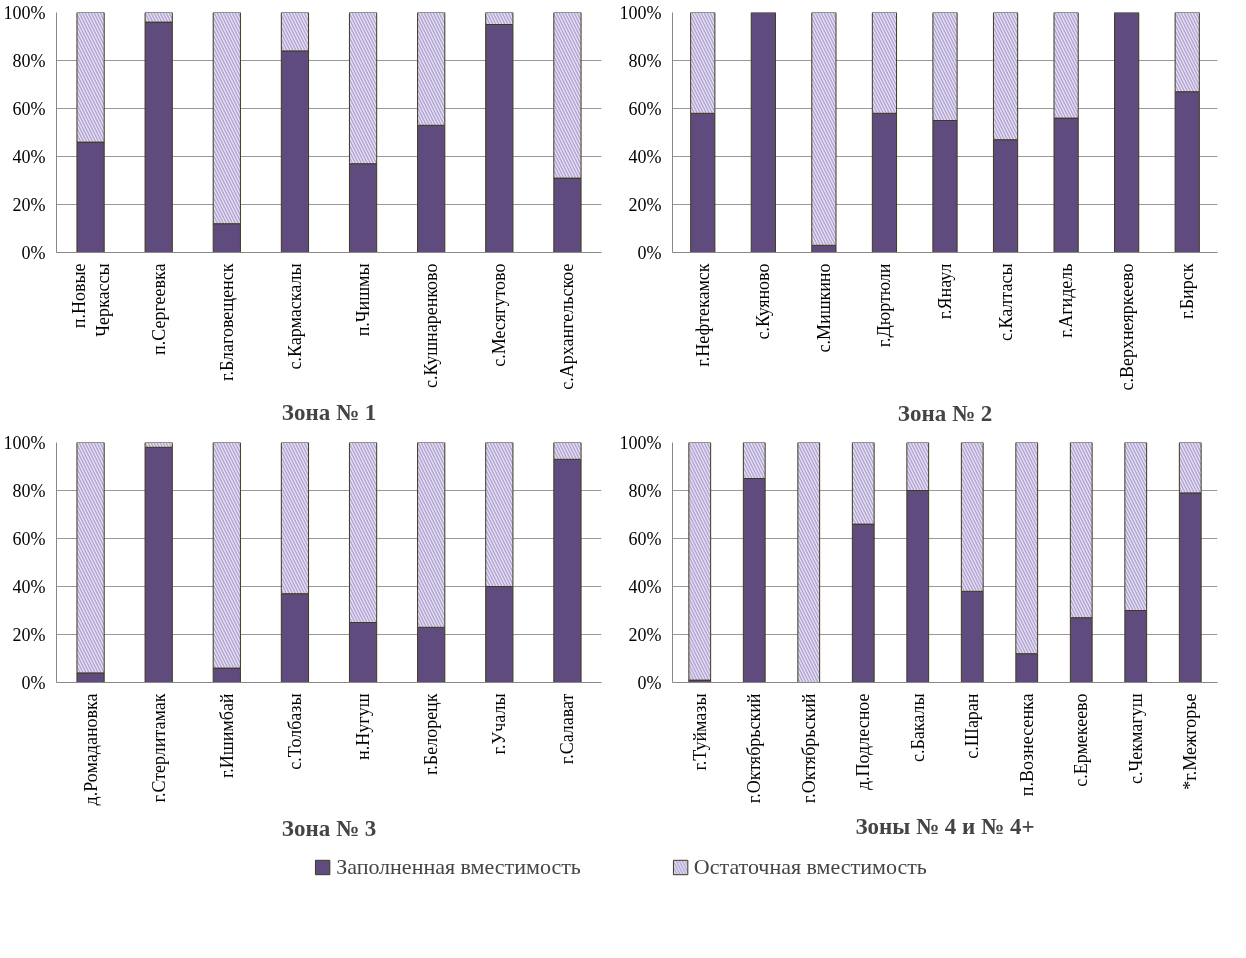 The image size is (1246, 958). Describe the element at coordinates (823, 308) in the screenshot. I see `x-tick-label: с.Мишкино` at that location.